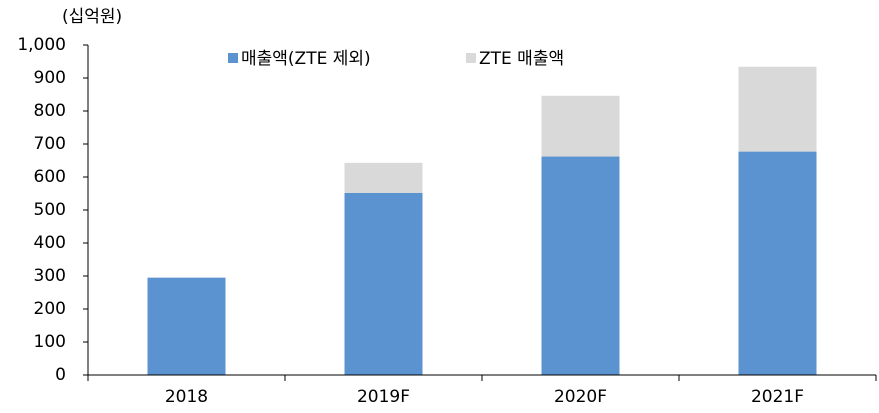 The image size is (879, 413). Describe the element at coordinates (50, 111) in the screenshot. I see `y-tick-label: 800` at that location.